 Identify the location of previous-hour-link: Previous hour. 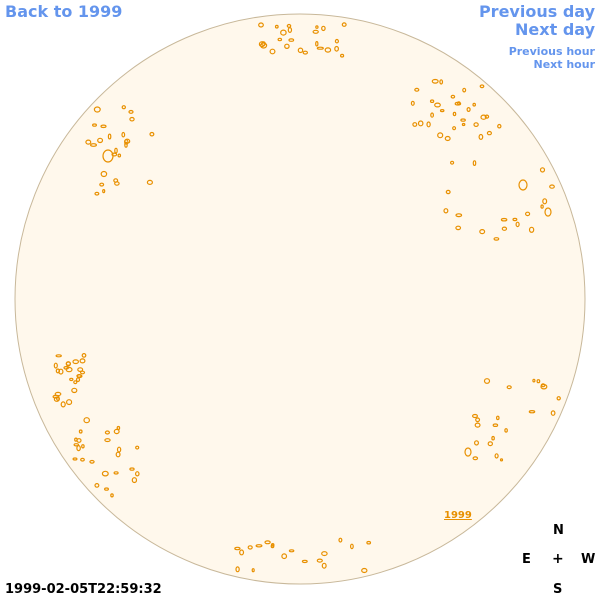
(551, 51).